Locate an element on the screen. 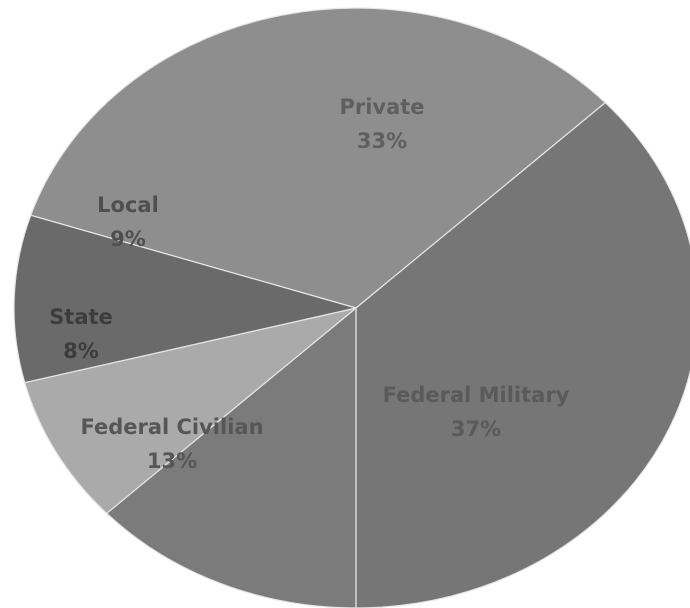 This screenshot has height=608, width=690. slice-label-state: State is located at coordinates (81, 317).